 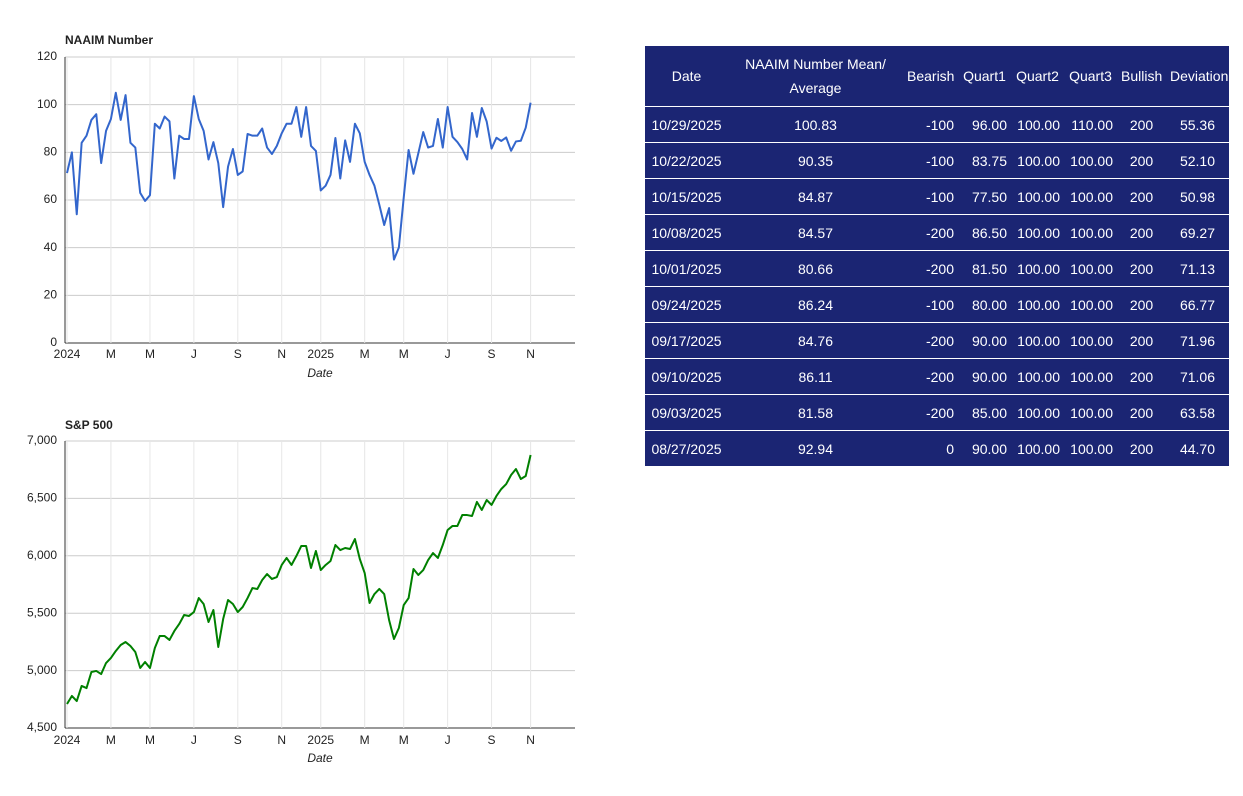 What do you see at coordinates (984, 304) in the screenshot?
I see `table-cell: 80.00` at bounding box center [984, 304].